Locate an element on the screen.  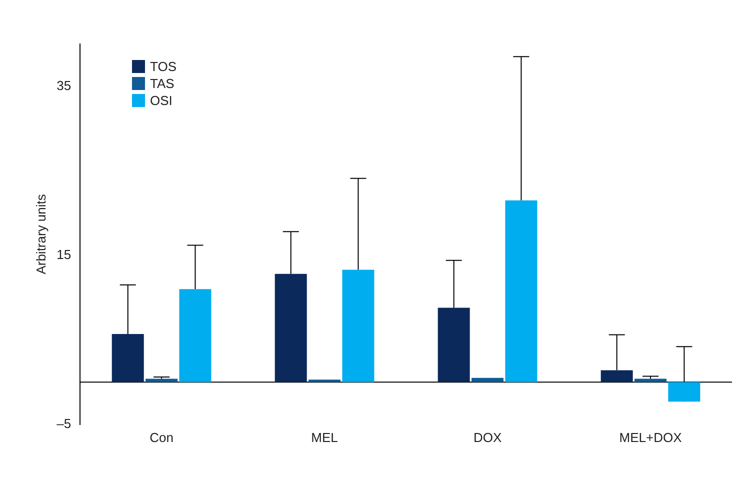
y-tick-label: 35 is located at coordinates (64, 85).